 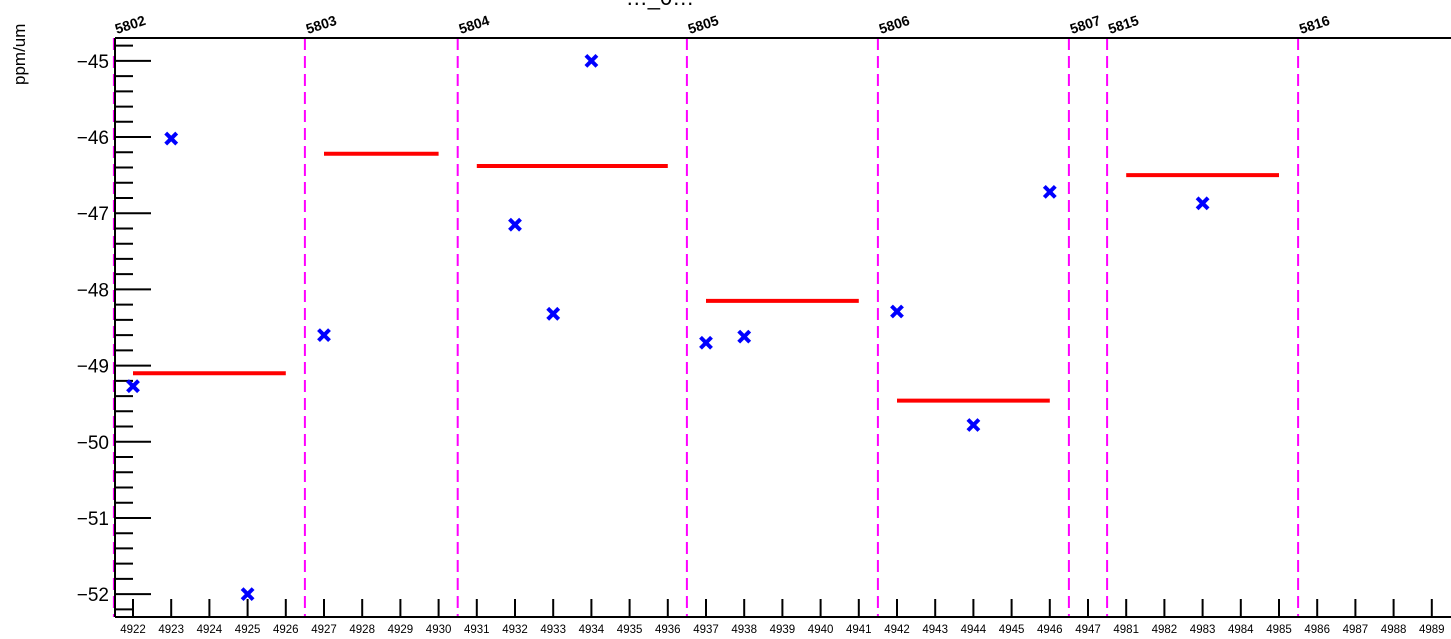 I want to click on x-tick-label: 4985, so click(x=1279, y=630).